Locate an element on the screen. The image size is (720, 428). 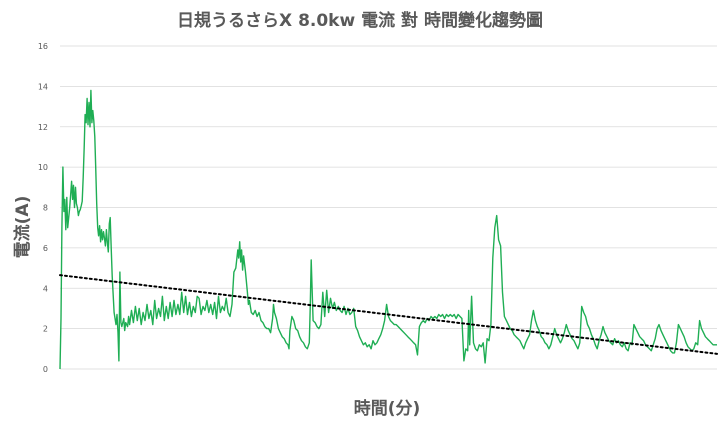
y-tick-label: 6 is located at coordinates (45, 248).